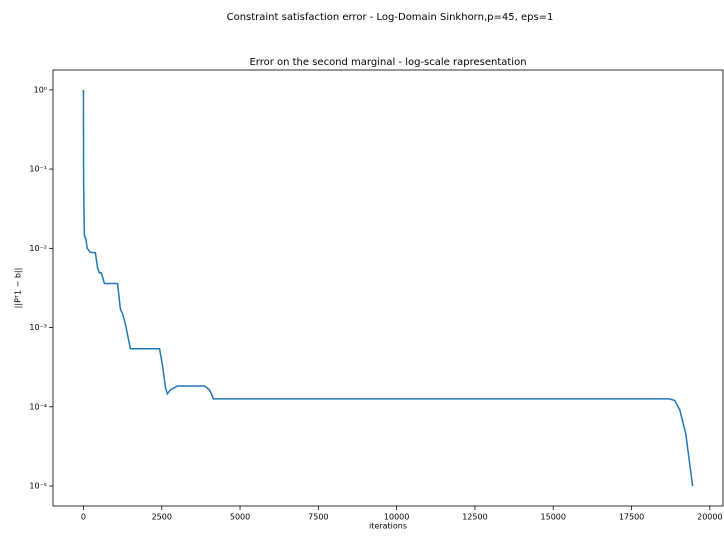  I want to click on x-tick-label: 0, so click(83, 517).